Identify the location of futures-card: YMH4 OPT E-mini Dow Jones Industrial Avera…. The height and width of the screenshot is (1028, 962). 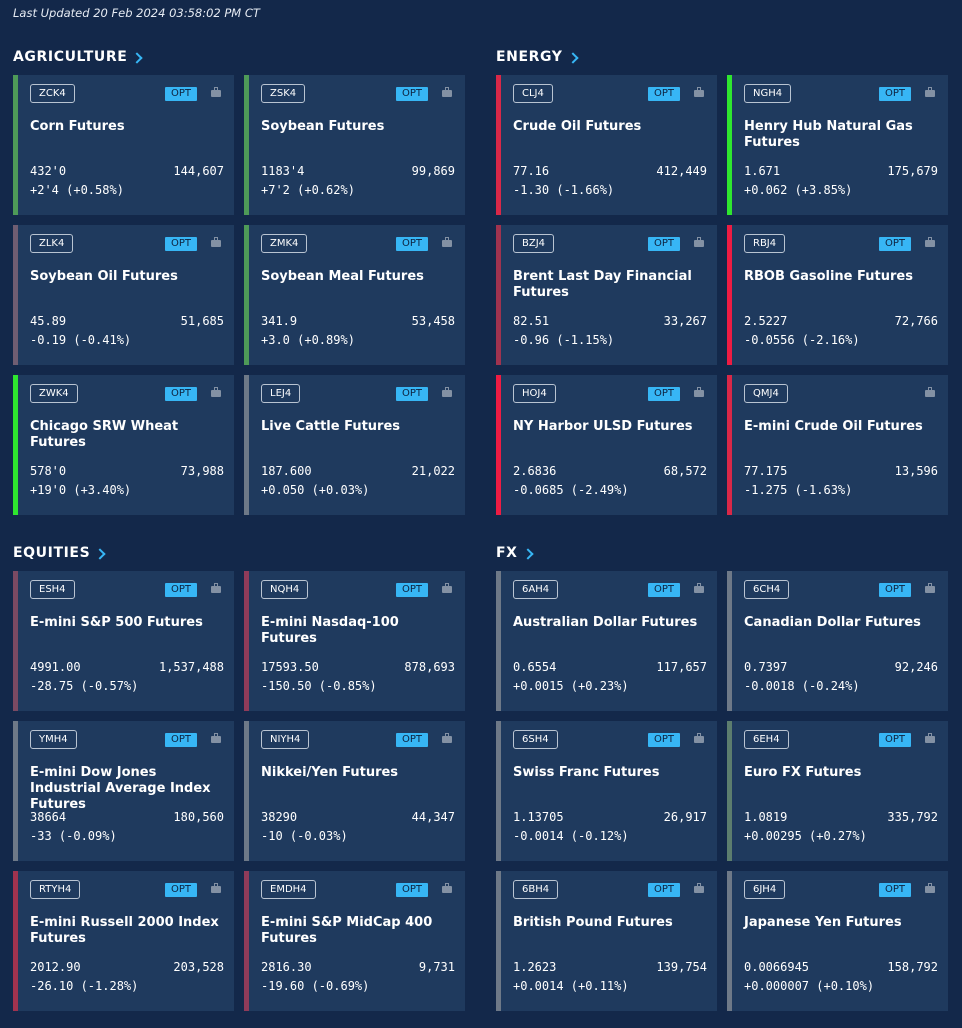
(123, 791).